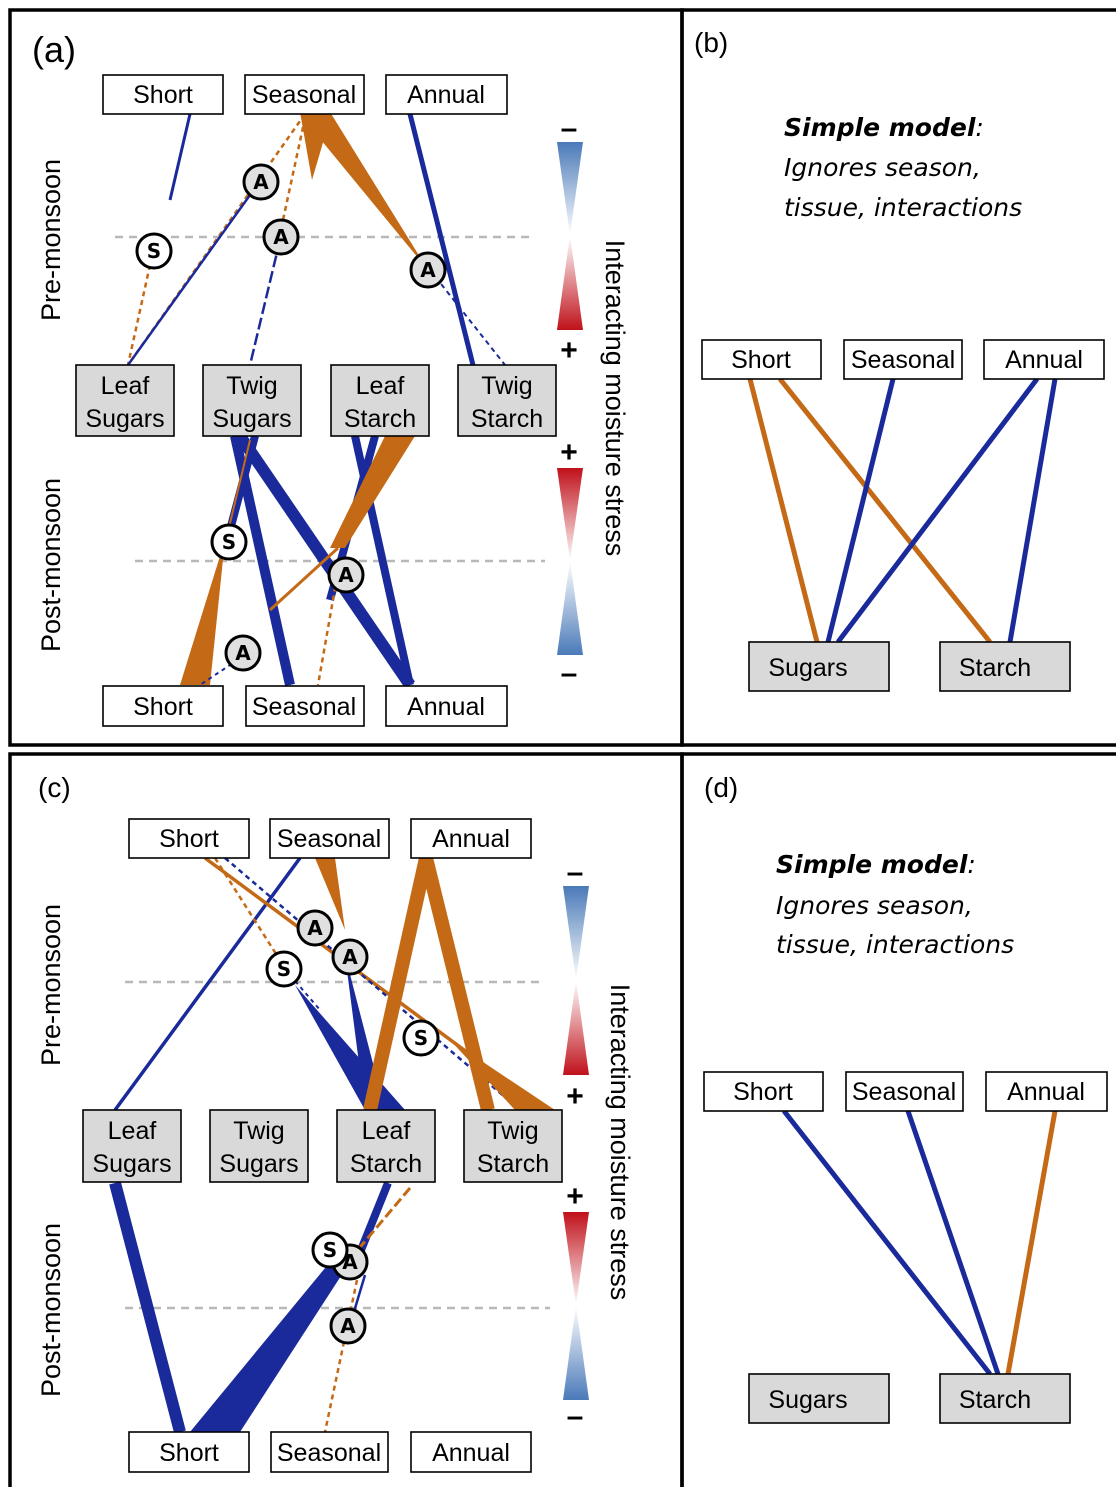  What do you see at coordinates (180, 157) in the screenshot?
I see `link-short-twig-starch-blue` at bounding box center [180, 157].